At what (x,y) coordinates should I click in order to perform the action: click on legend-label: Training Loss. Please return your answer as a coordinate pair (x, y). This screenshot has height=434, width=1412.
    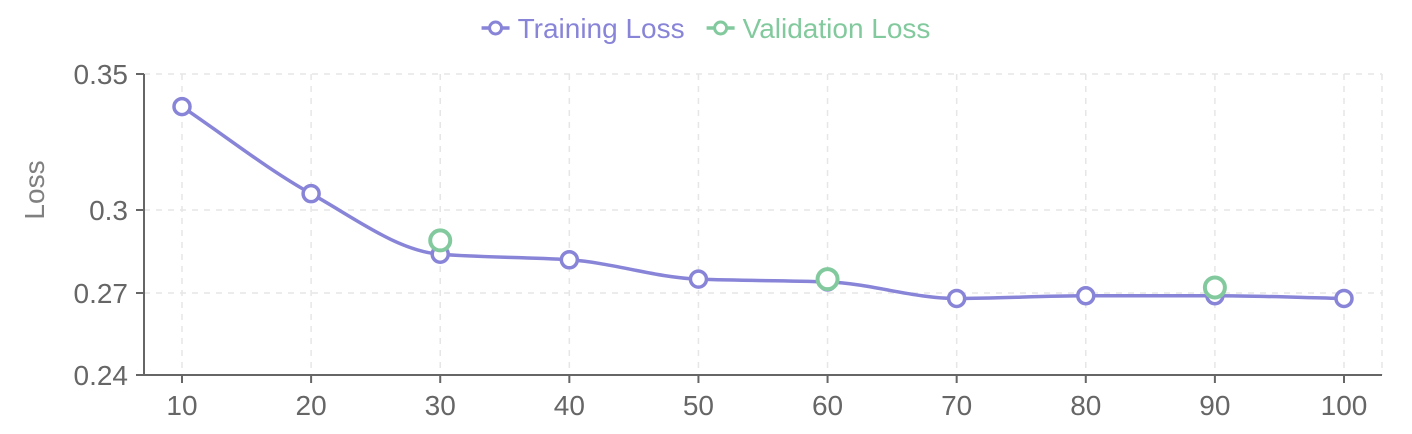
    Looking at the image, I should click on (601, 28).